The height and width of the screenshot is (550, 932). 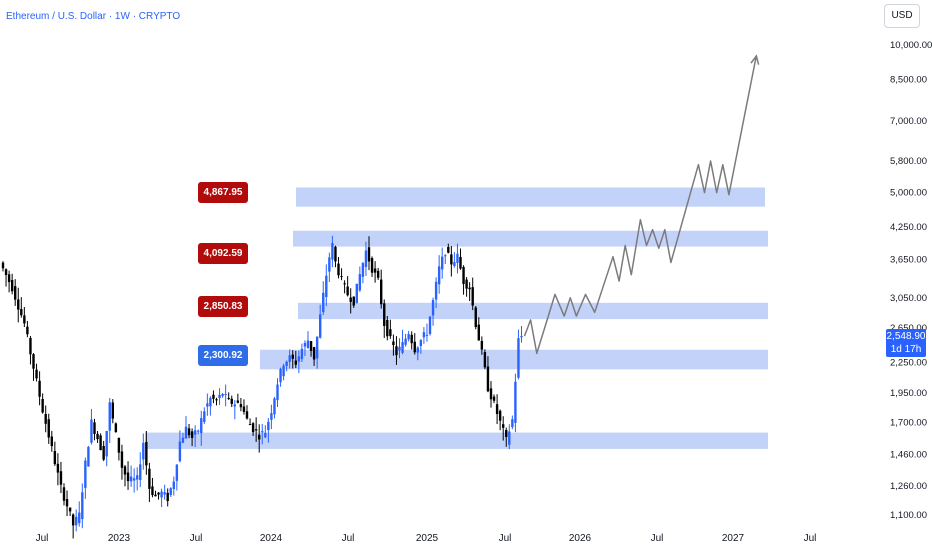 I want to click on y-tick-label: 1,460.00, so click(x=908, y=455).